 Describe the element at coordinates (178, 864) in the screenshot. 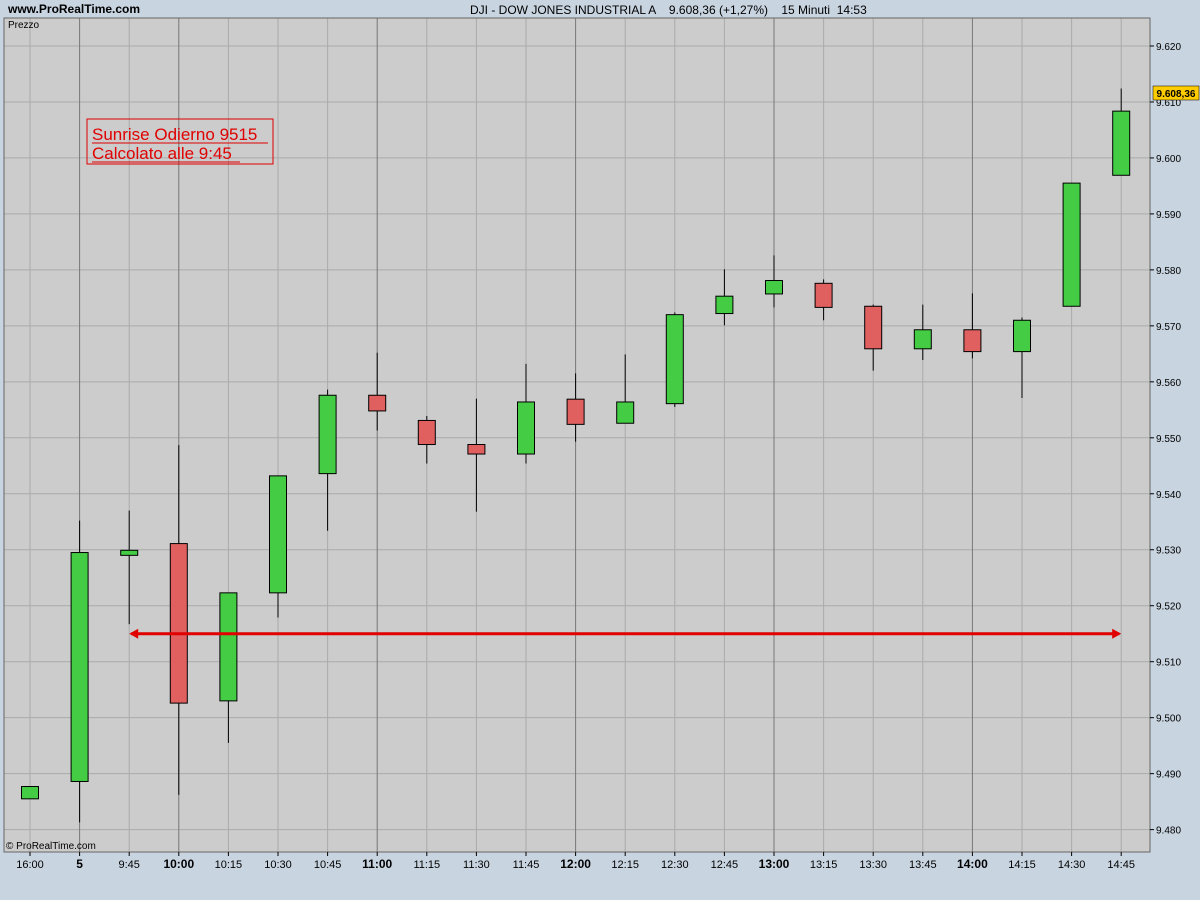

I see `x-tick-label: 10:00` at that location.